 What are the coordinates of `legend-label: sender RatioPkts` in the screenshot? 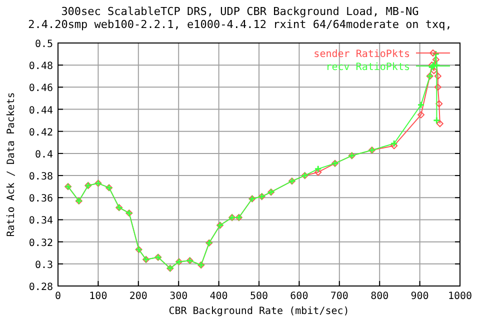 It's located at (362, 54).